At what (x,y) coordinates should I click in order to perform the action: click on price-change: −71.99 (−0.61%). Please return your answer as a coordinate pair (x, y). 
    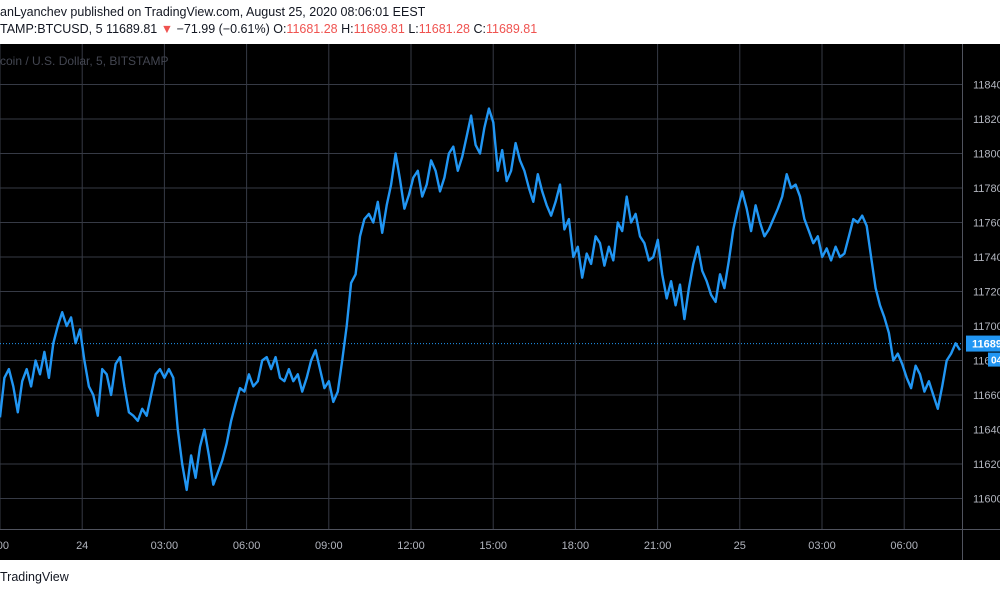
    Looking at the image, I should click on (223, 29).